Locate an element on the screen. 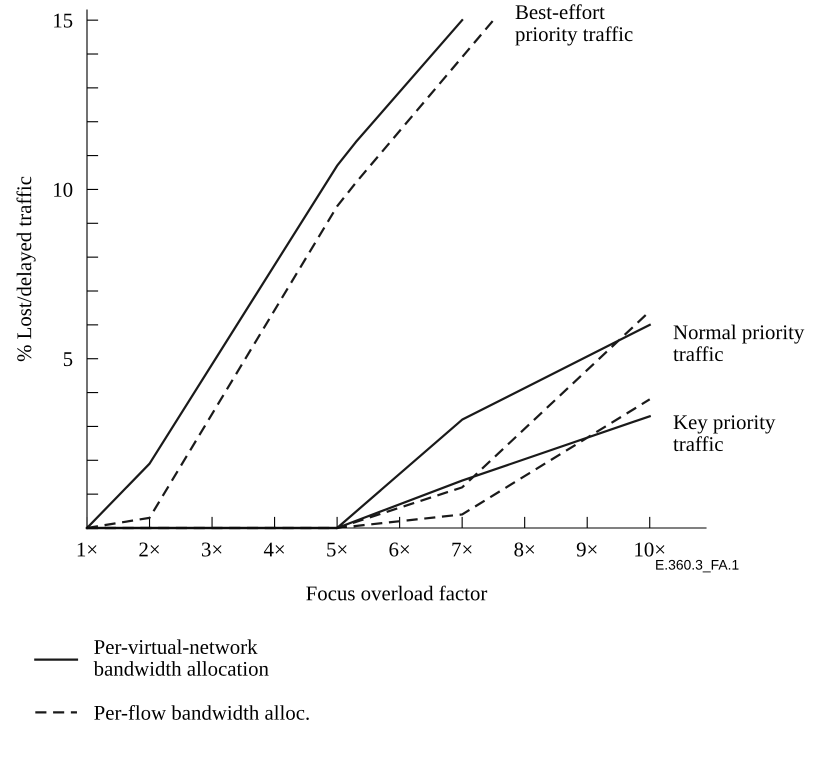 The height and width of the screenshot is (758, 828). x-tick-label: 7× is located at coordinates (462, 549).